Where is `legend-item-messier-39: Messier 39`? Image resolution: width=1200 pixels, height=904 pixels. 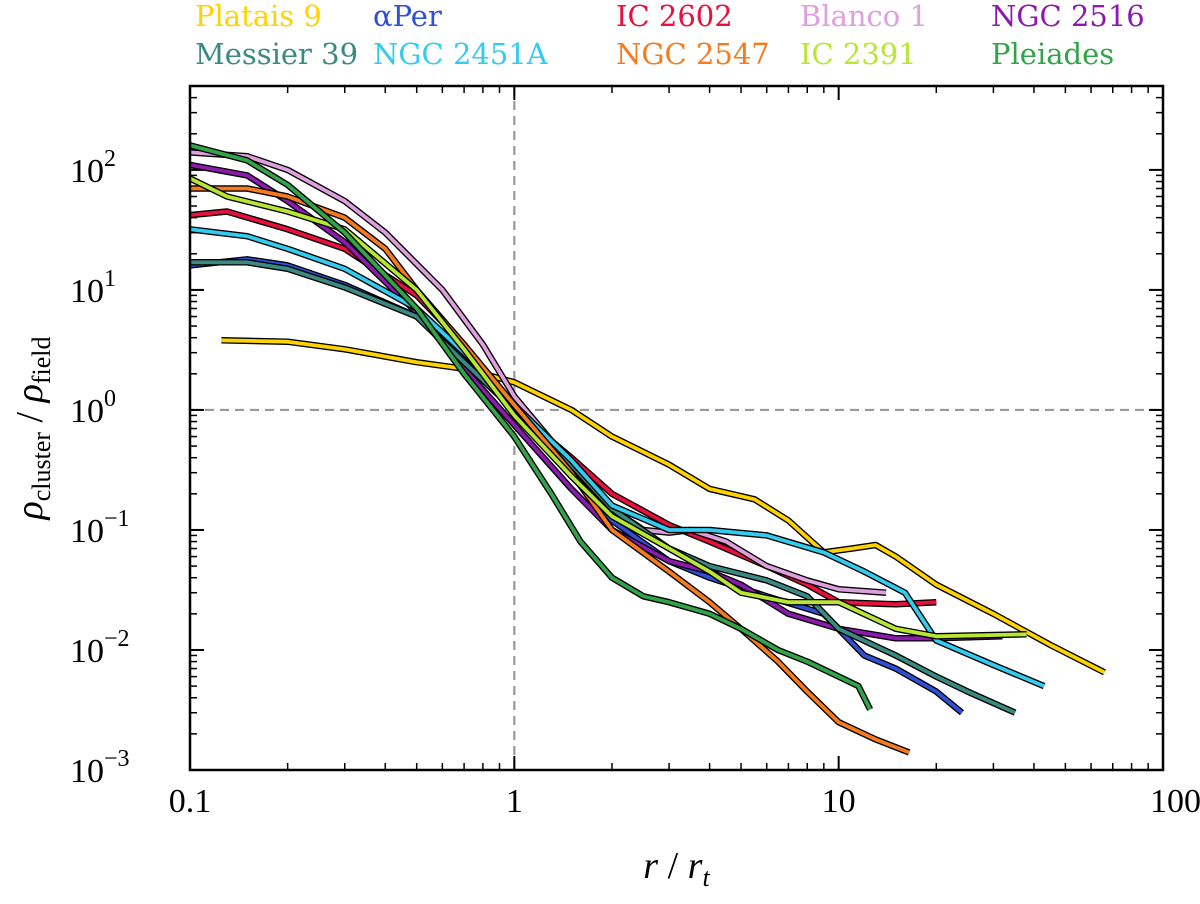 legend-item-messier-39: Messier 39 is located at coordinates (276, 54).